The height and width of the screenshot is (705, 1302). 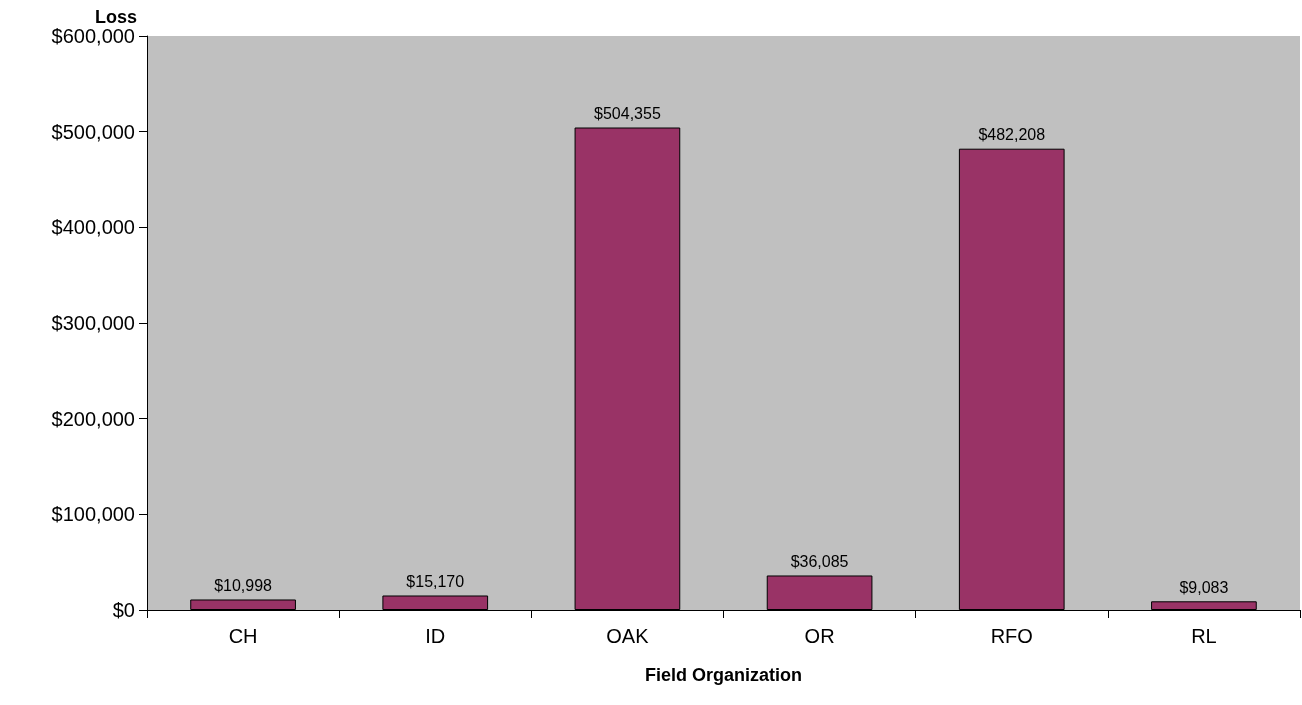 I want to click on x-axis-title: Field Organization, so click(x=723, y=675).